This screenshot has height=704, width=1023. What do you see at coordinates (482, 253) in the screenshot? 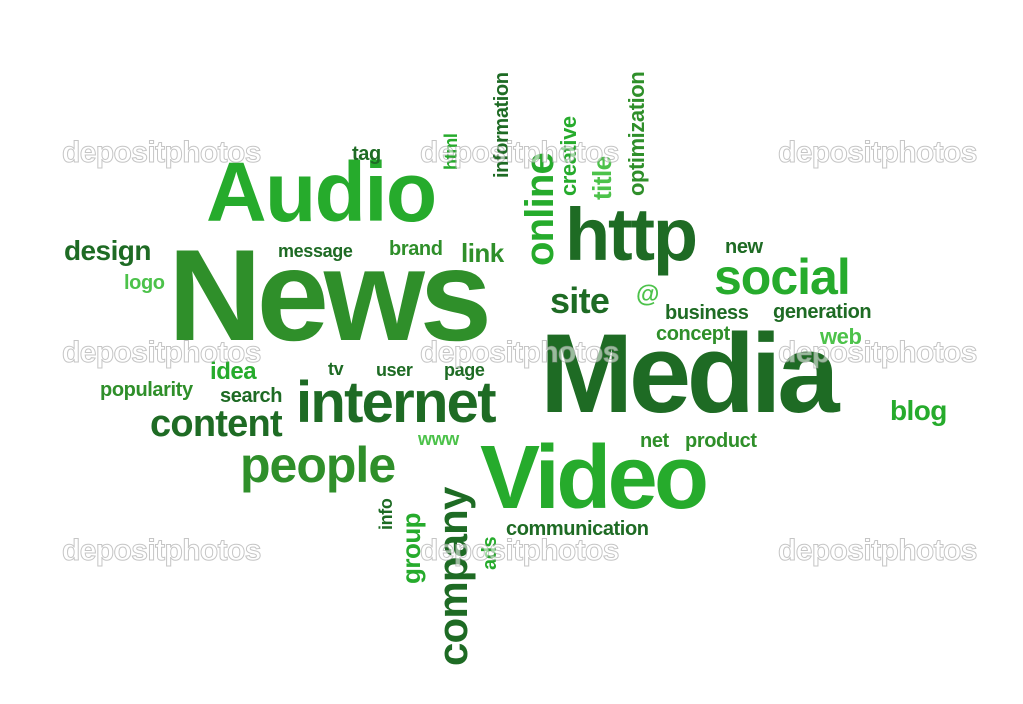
I see `word-link: link` at bounding box center [482, 253].